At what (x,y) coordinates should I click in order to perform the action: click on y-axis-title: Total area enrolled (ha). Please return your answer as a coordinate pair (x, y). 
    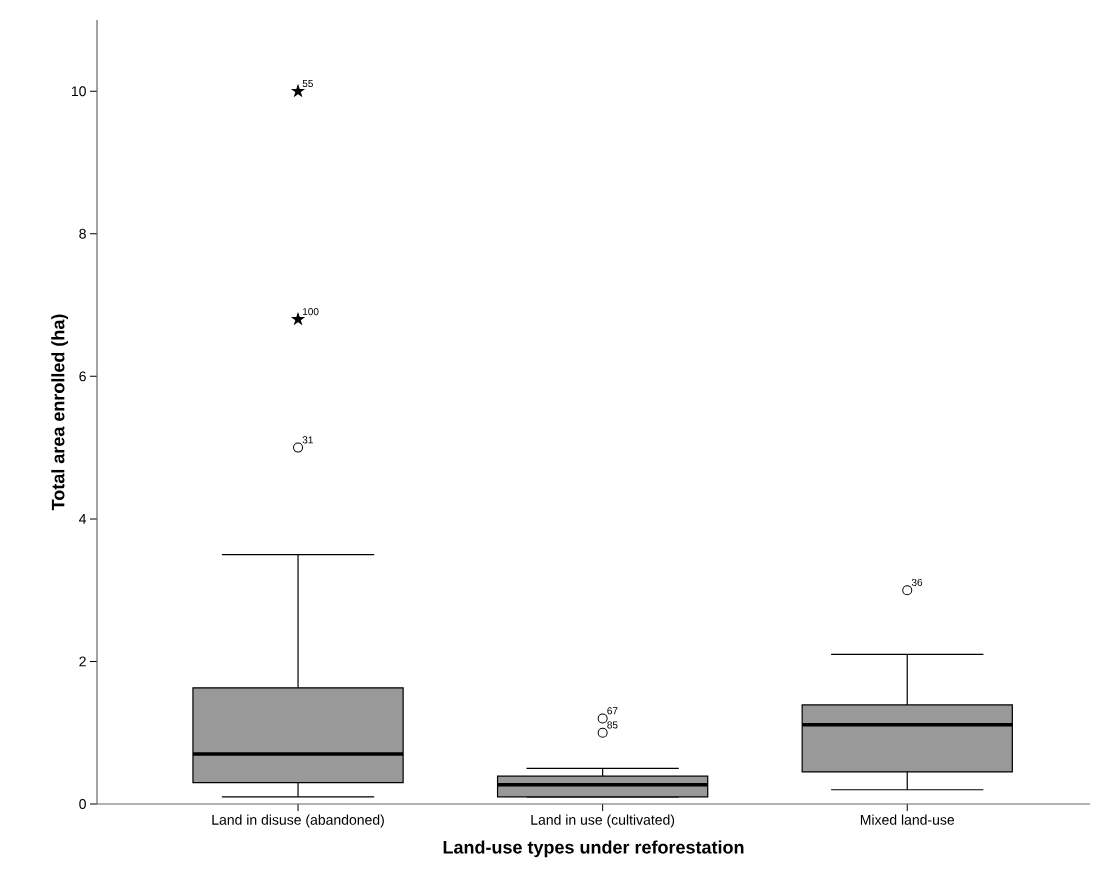
    Looking at the image, I should click on (60, 412).